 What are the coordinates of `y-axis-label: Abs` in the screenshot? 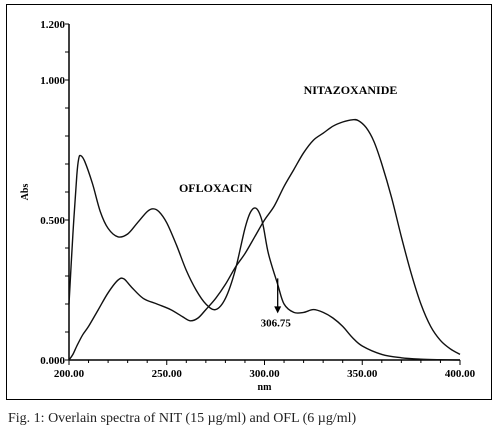 It's located at (25, 192).